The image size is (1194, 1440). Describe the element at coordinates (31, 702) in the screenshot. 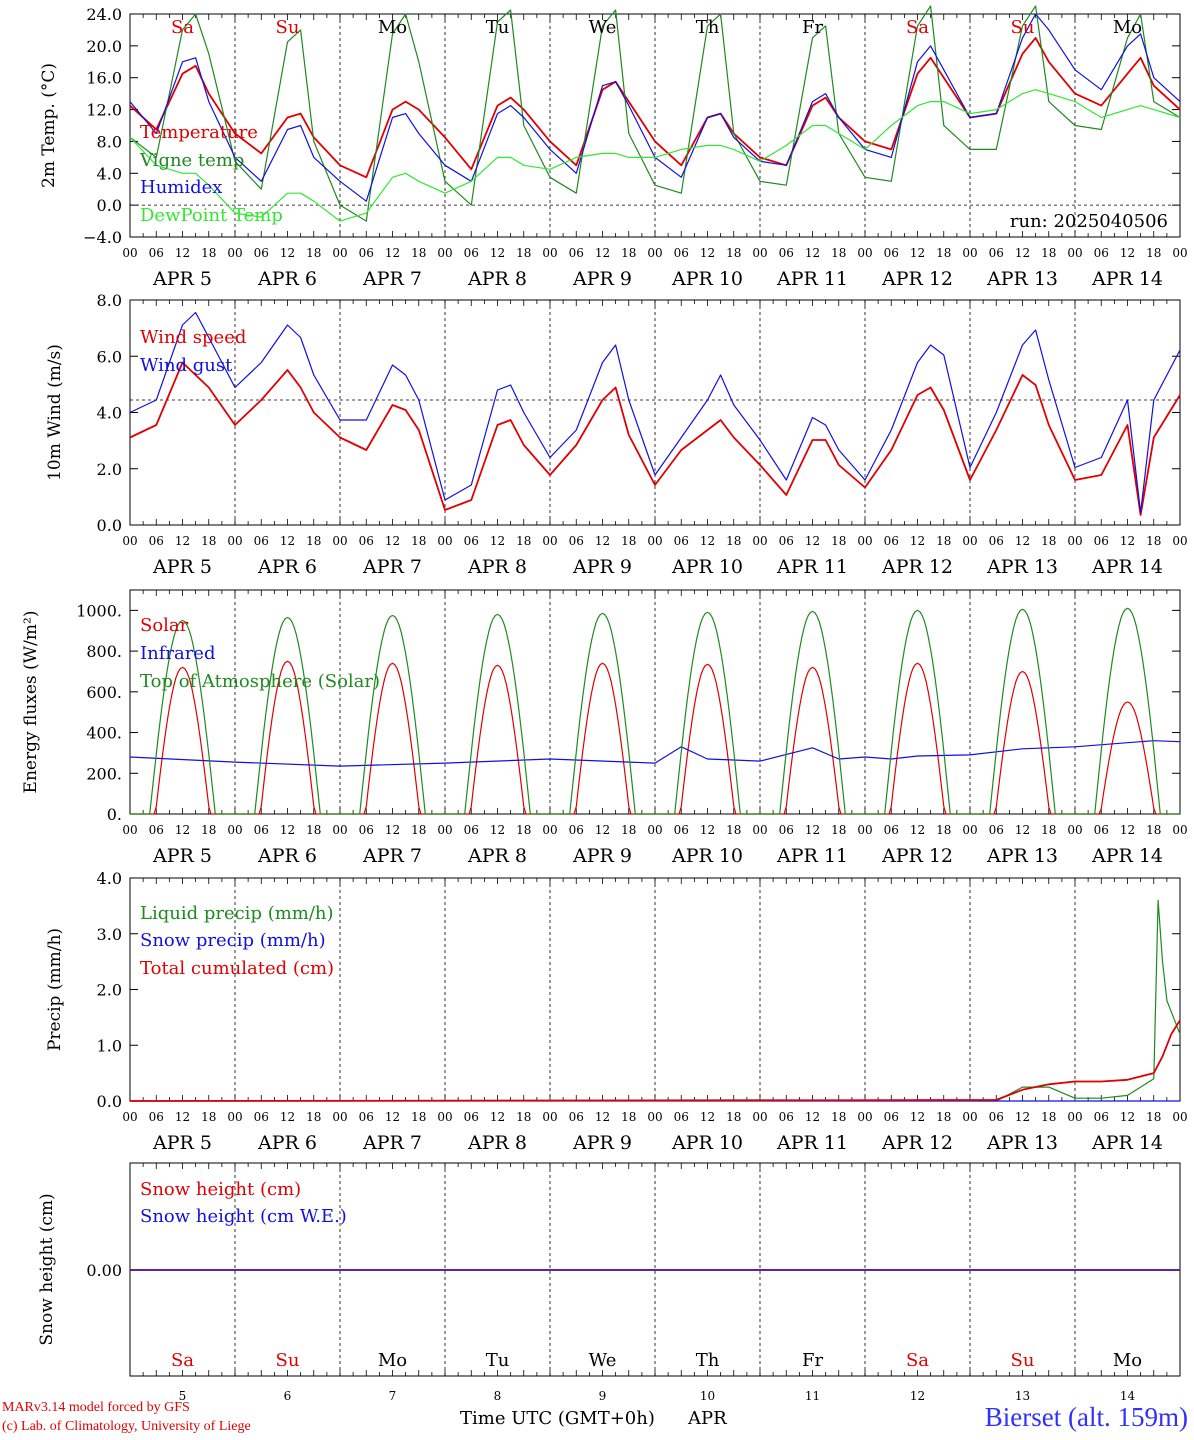

I see `y-axis-title: Energy fluxes (W/m²)` at that location.